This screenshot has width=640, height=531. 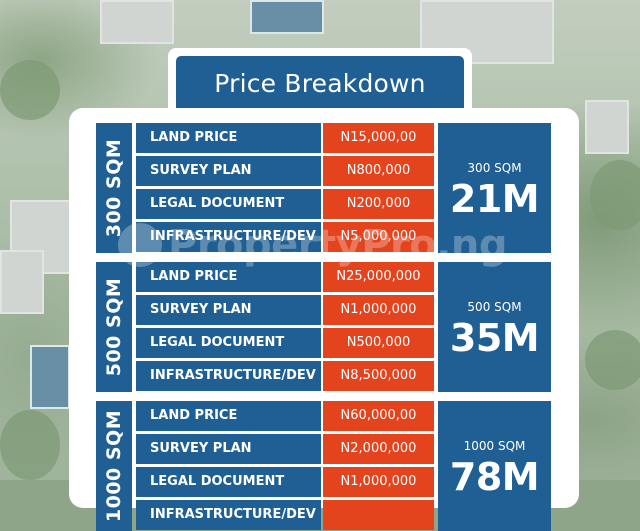 What do you see at coordinates (378, 449) in the screenshot?
I see `item-price: N2,000,000` at bounding box center [378, 449].